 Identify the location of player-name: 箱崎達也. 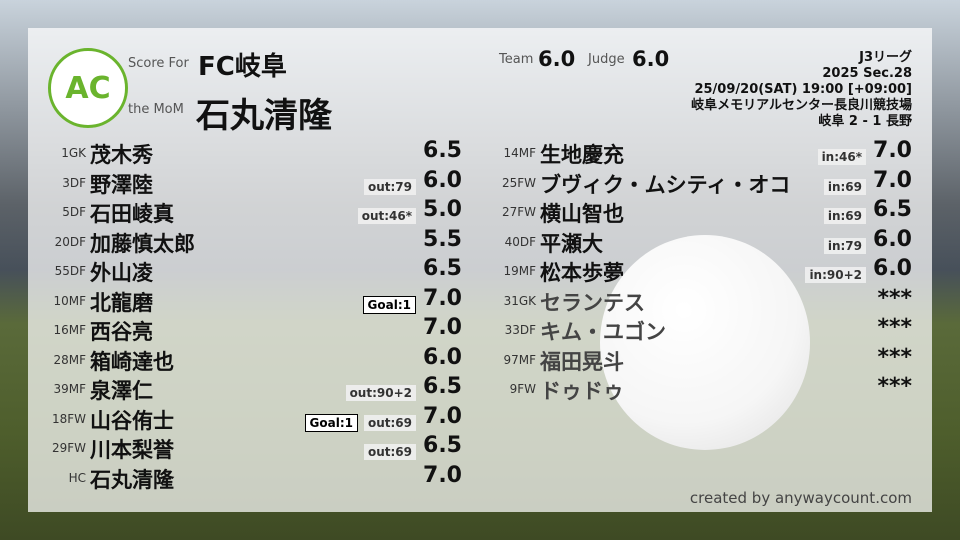
(132, 361).